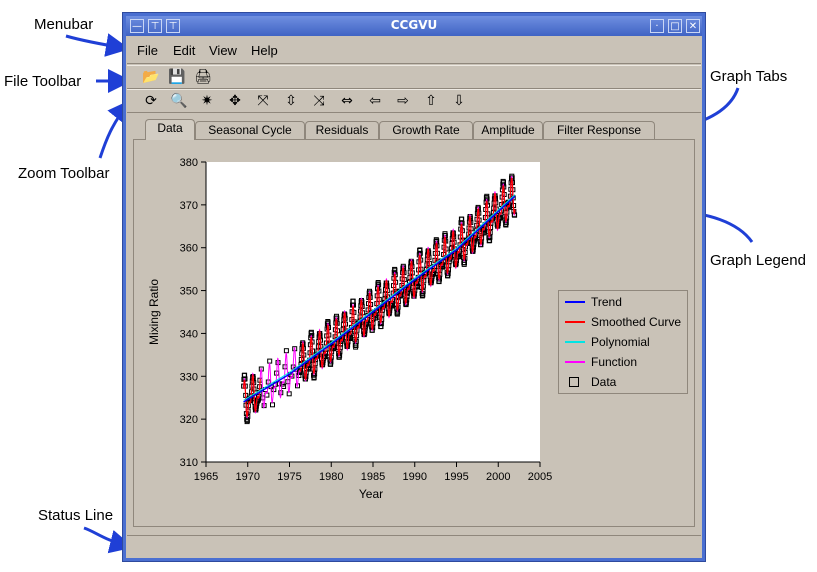  I want to click on zoom-in-icon: 🔍, so click(179, 101).